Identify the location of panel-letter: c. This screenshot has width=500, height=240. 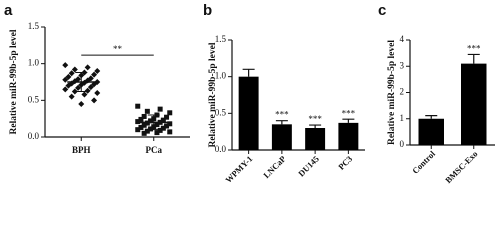
(382, 10).